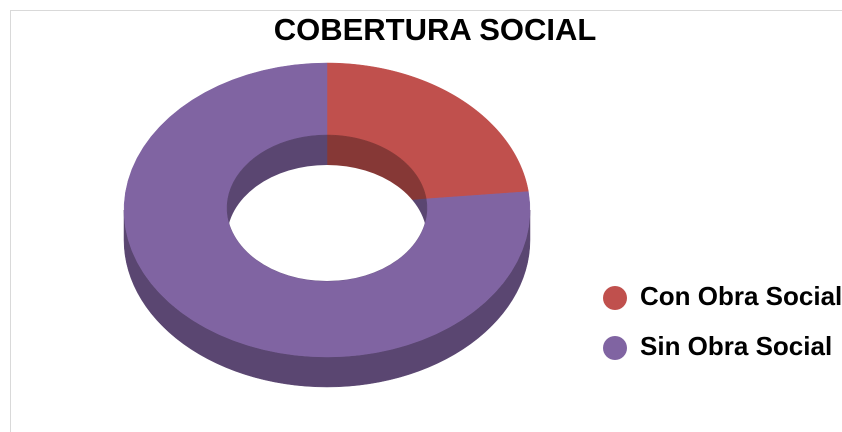 This screenshot has width=842, height=432. Describe the element at coordinates (722, 321) in the screenshot. I see `legend: Con Obra Social Sin Obra Social` at that location.